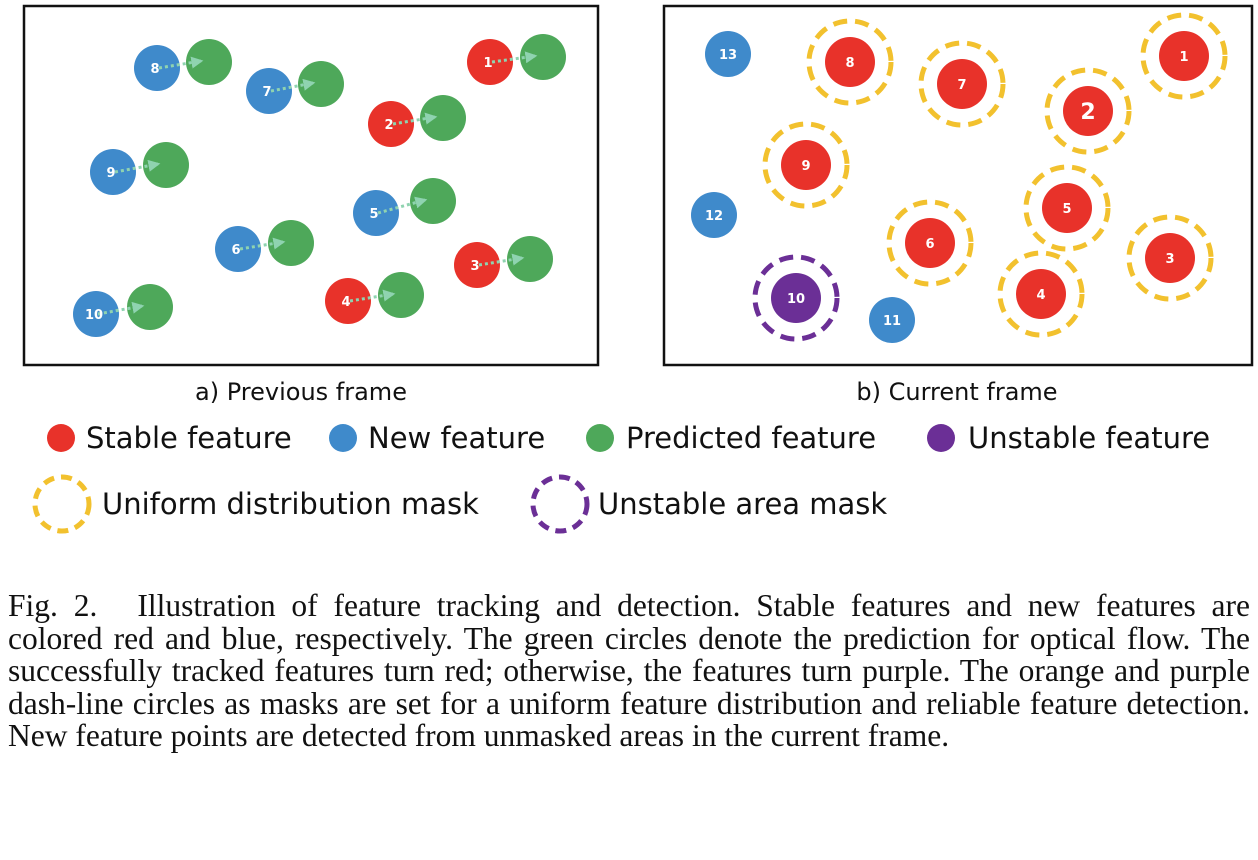 The image size is (1258, 860). Describe the element at coordinates (189, 438) in the screenshot. I see `legend-stable-label: Stable feature` at that location.